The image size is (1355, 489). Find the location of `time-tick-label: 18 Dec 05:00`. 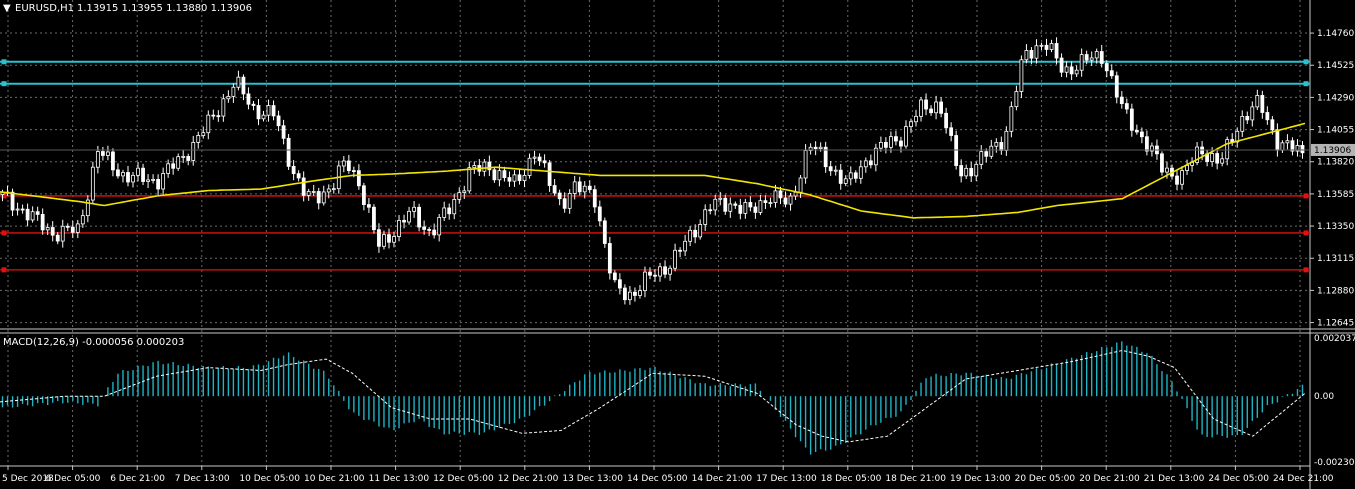

time-tick-label: 18 Dec 05:00 is located at coordinates (851, 479).